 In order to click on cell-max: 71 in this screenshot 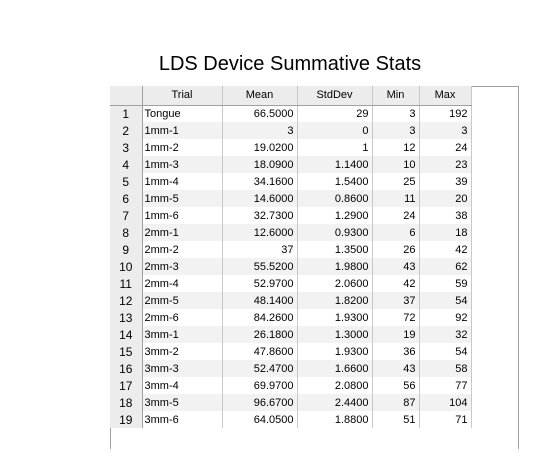, I will do `click(445, 419)`.